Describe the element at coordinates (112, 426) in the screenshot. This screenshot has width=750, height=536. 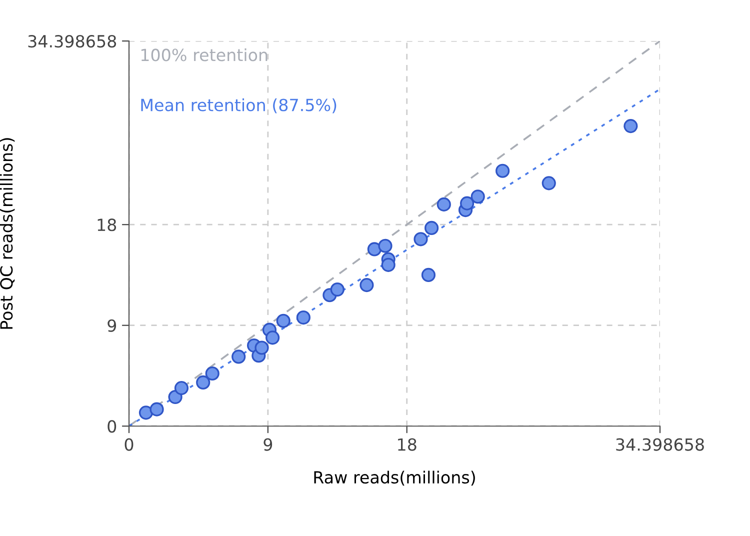
I see `y-tick-label: 0` at that location.